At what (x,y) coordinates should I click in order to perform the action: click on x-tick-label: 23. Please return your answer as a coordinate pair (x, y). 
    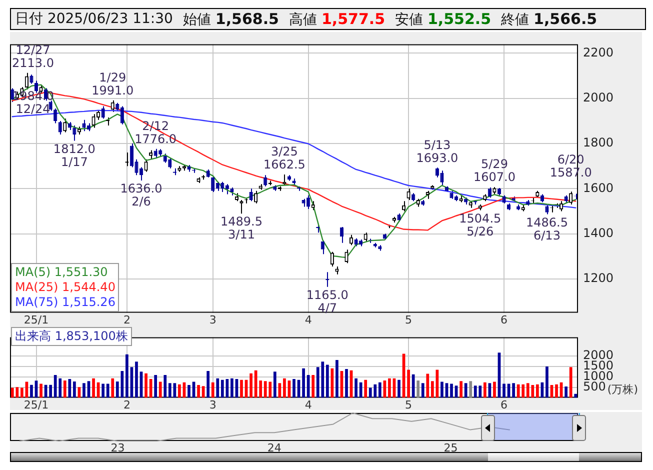
    Looking at the image, I should click on (117, 447).